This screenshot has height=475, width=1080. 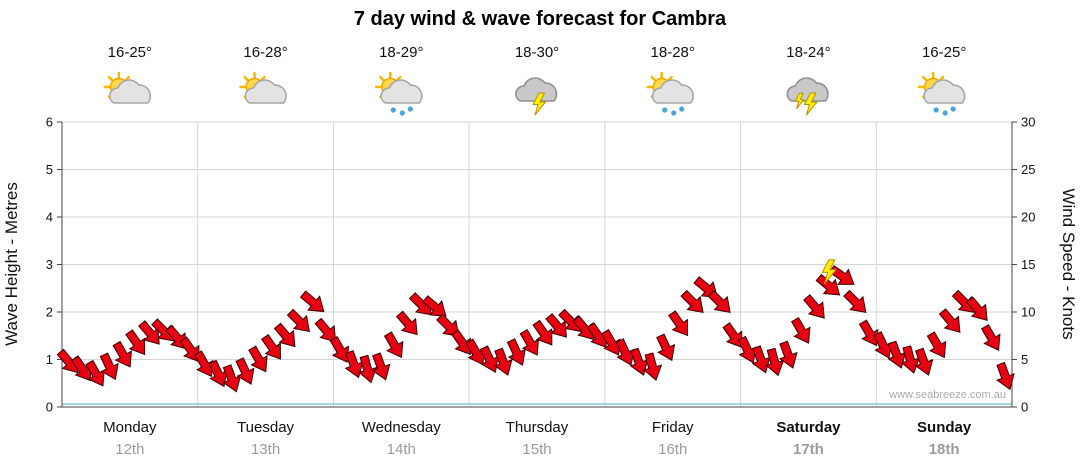 What do you see at coordinates (265, 427) in the screenshot?
I see `day-name-label: Tuesday` at bounding box center [265, 427].